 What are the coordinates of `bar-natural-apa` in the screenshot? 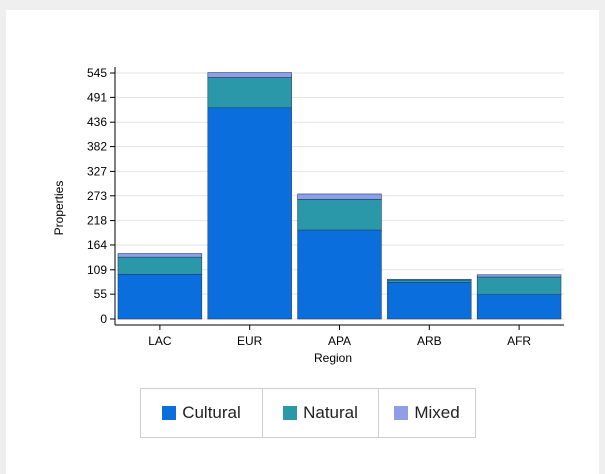 It's located at (339, 215).